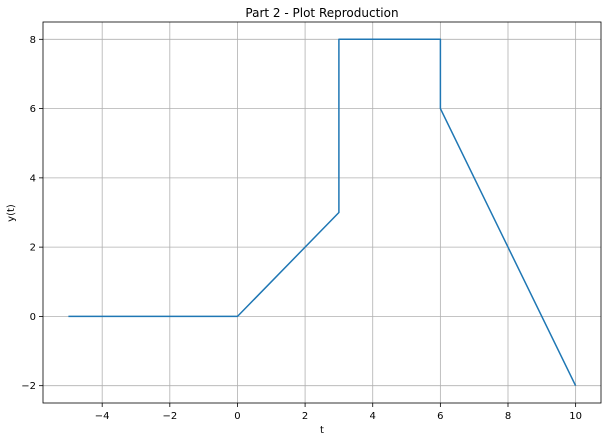  Describe the element at coordinates (33, 248) in the screenshot. I see `y-tick-label: 2` at that location.